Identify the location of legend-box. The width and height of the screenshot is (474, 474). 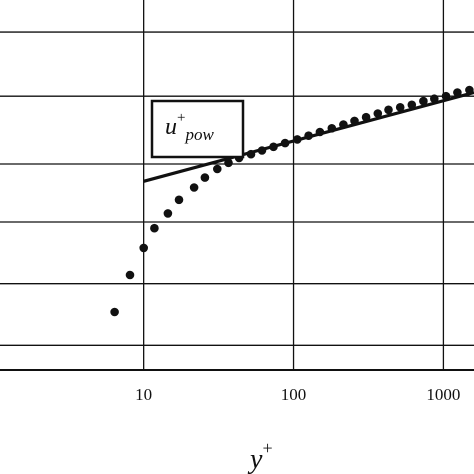
(197, 129).